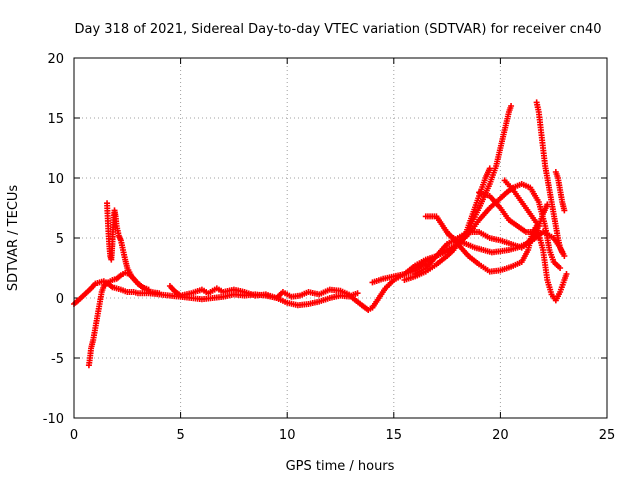 This screenshot has width=640, height=480. I want to click on y-tick-label: -10, so click(53, 419).